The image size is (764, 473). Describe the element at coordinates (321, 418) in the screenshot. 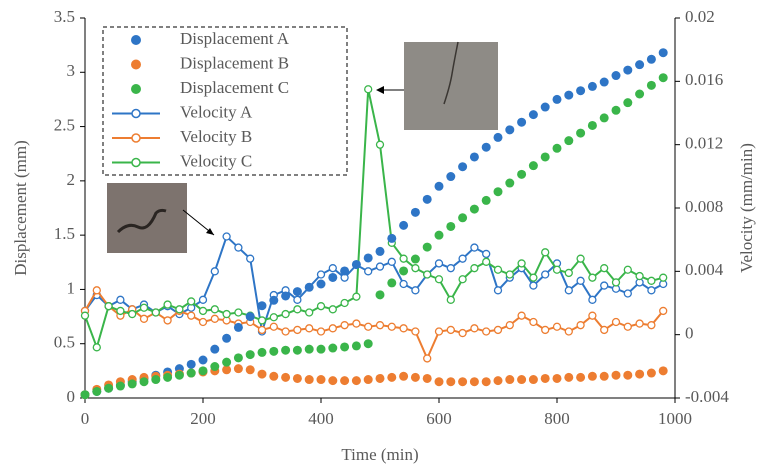

I see `x-tick-label: 400` at that location.